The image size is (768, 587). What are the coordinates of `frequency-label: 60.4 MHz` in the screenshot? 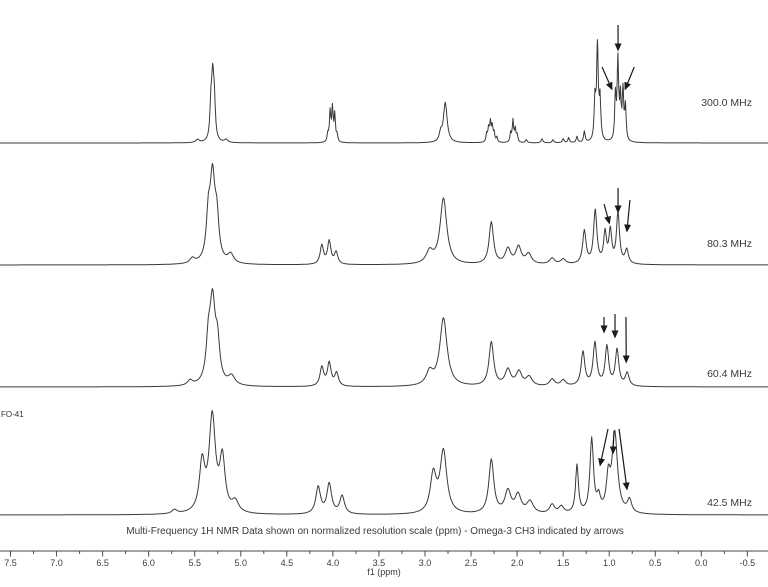 It's located at (729, 374).